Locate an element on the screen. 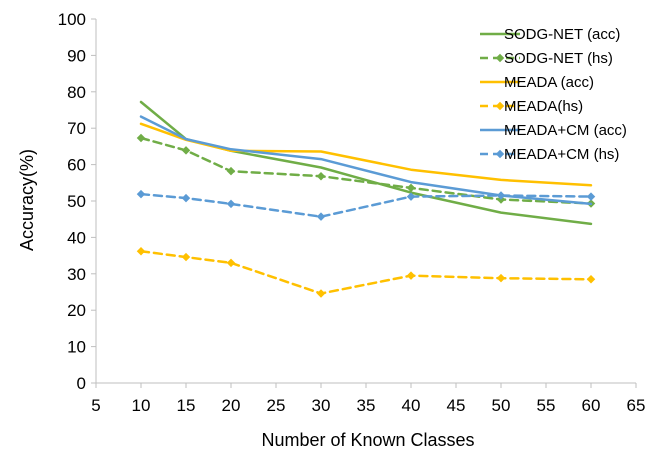  legend-entry: SODG-NET (hs) is located at coordinates (546, 58).